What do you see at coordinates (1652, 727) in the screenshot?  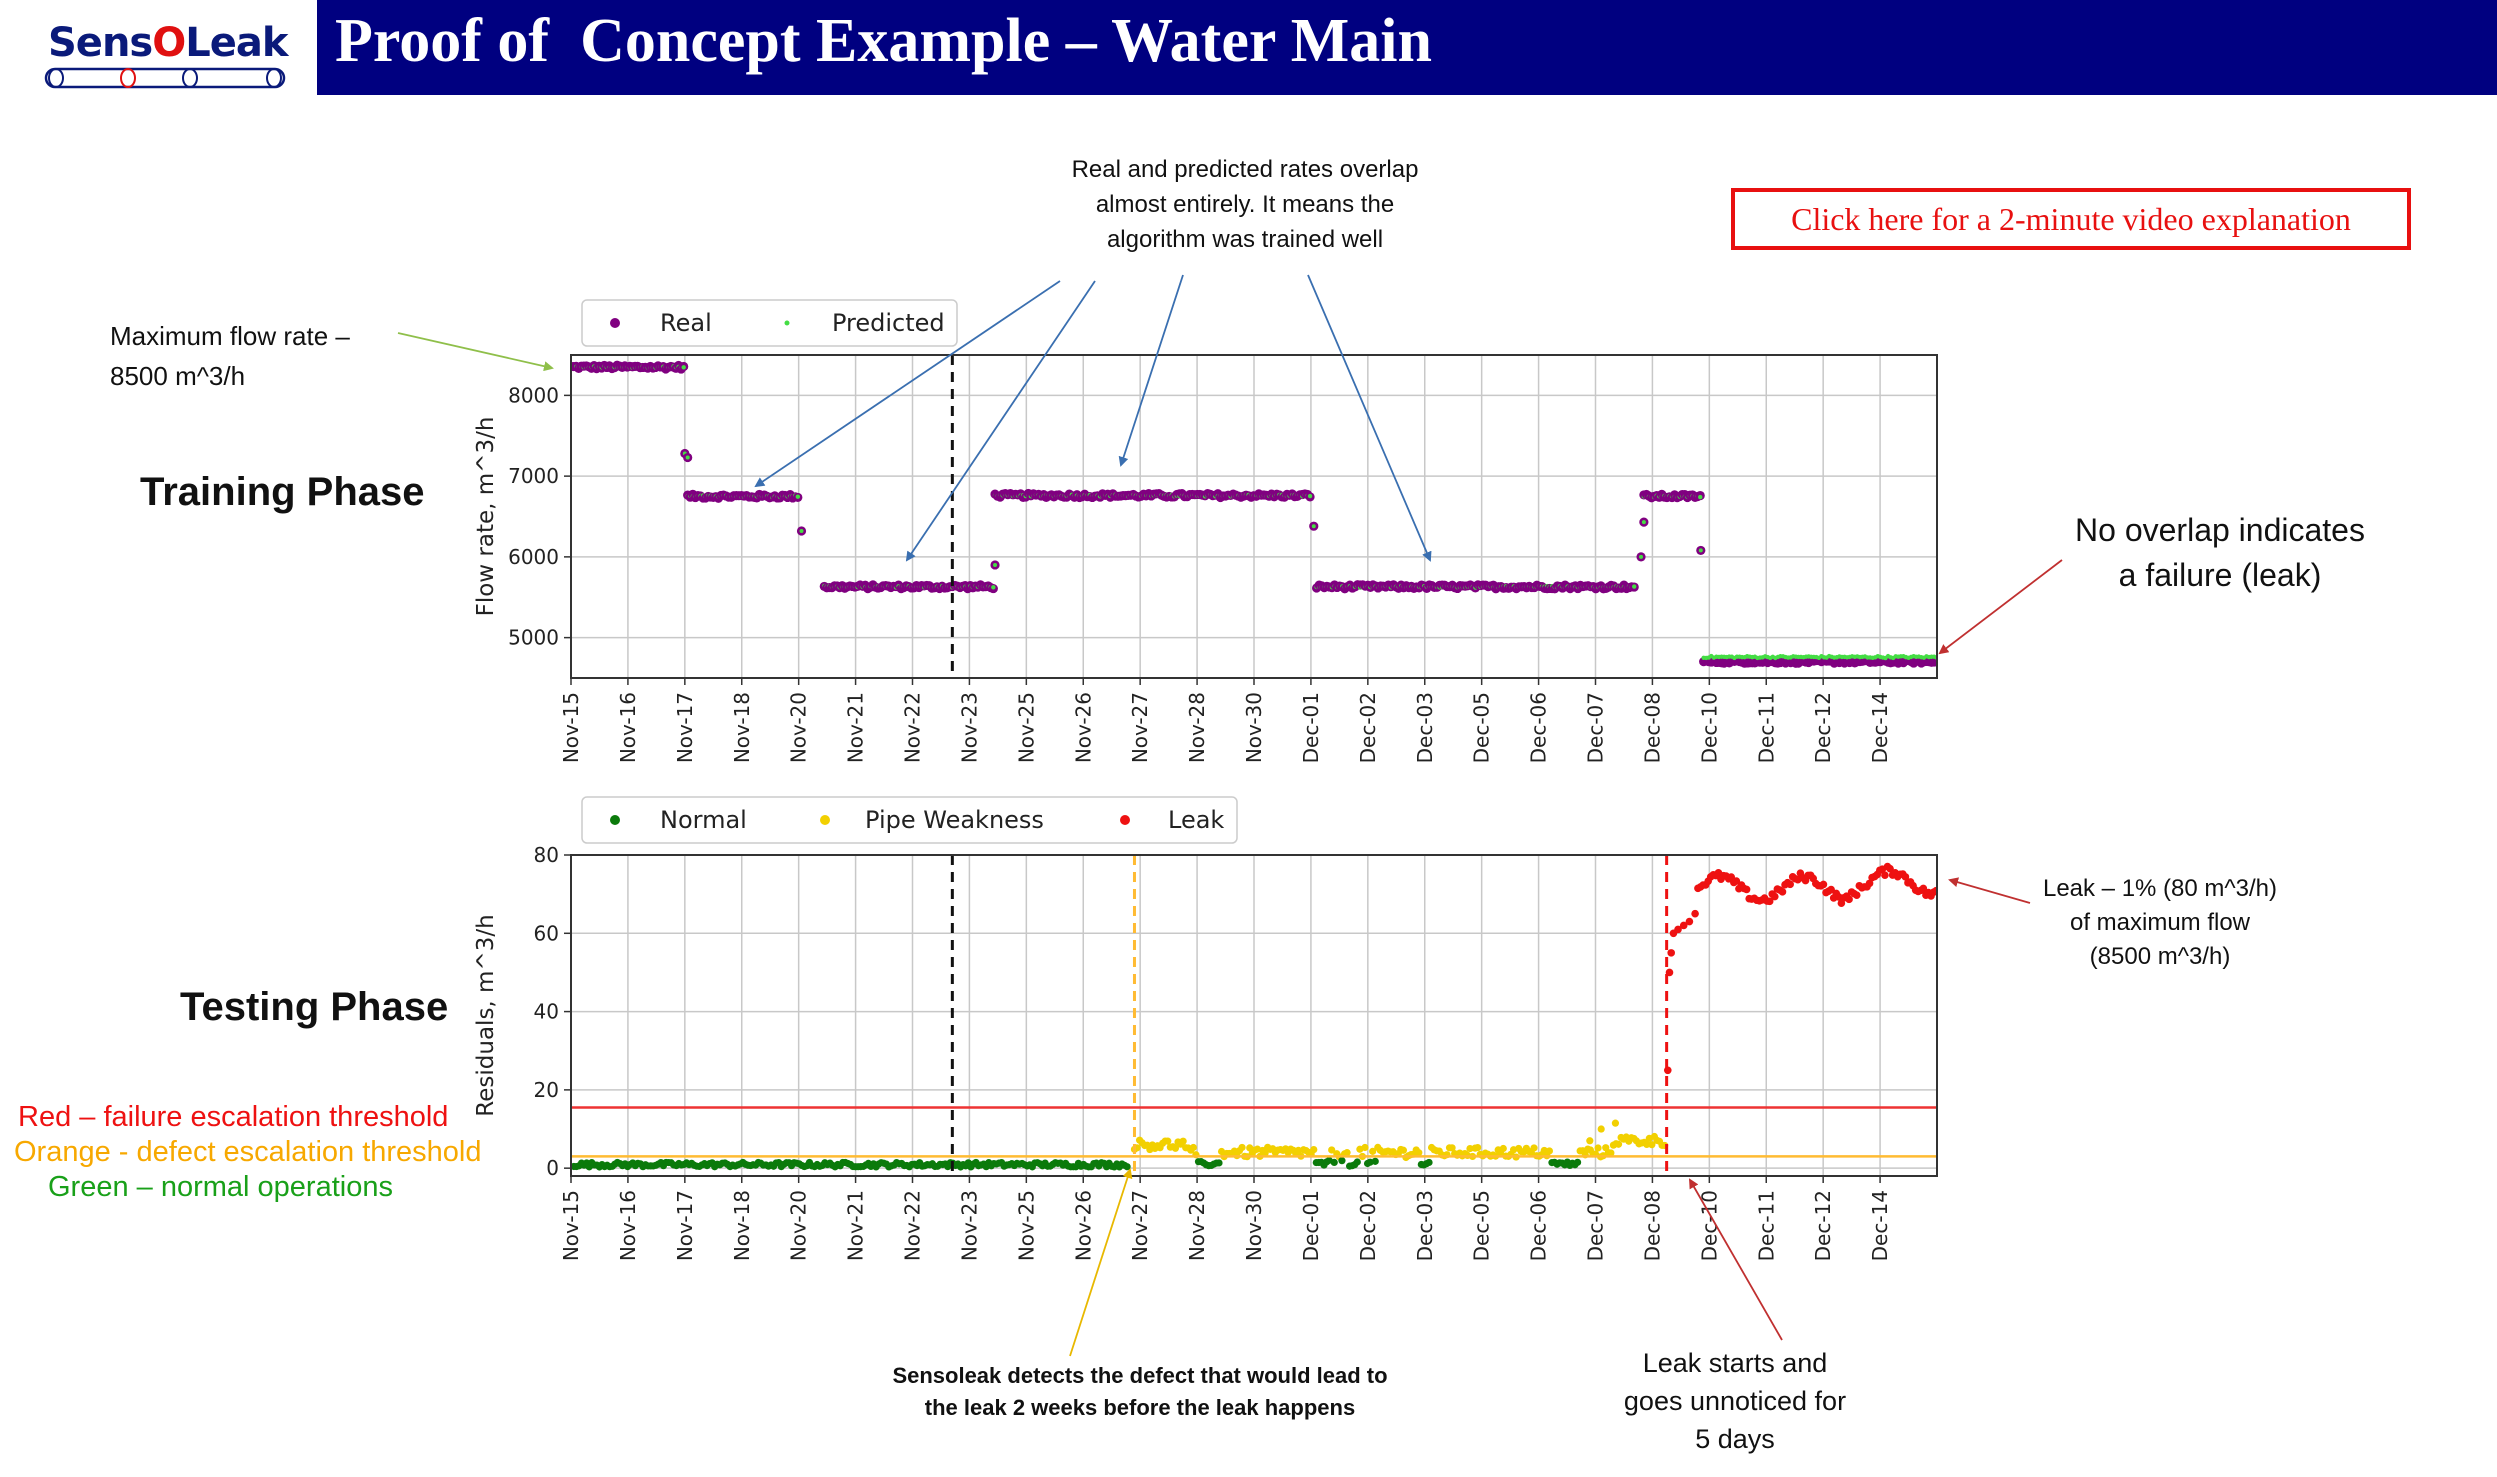 I see `flow-x-tick-label: Dec-08` at bounding box center [1652, 727].